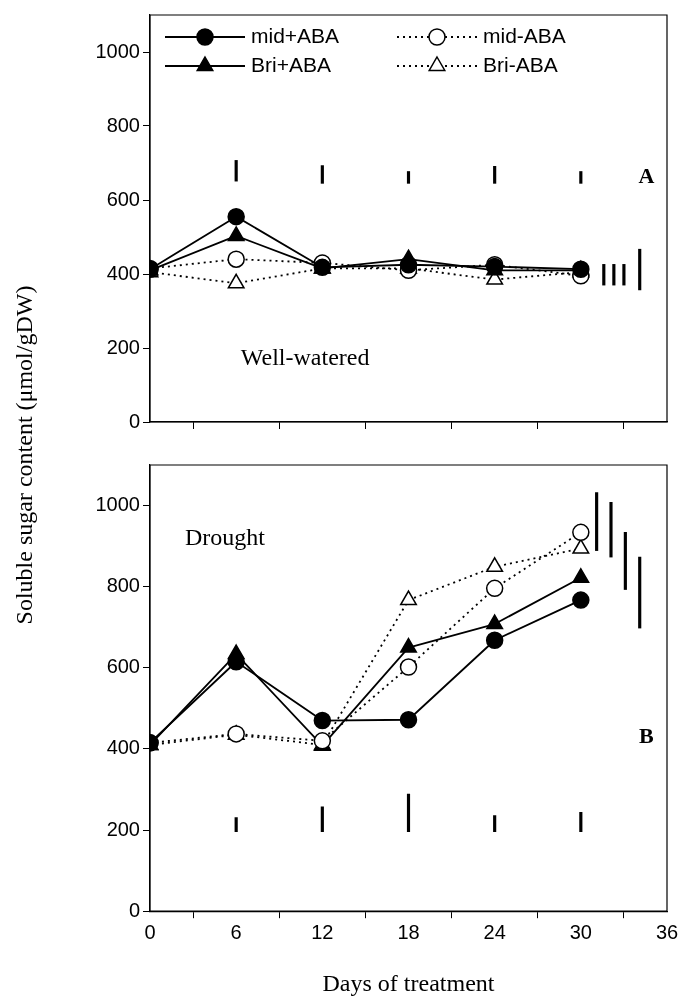  Describe the element at coordinates (494, 931) in the screenshot. I see `x-tick-label: 24` at that location.